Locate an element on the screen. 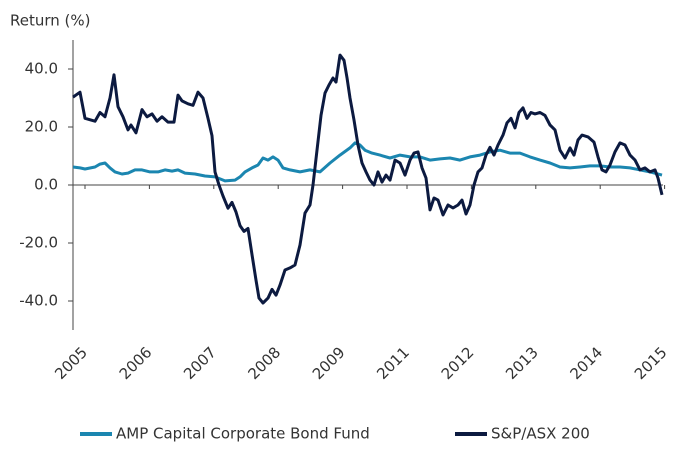 Image resolution: width=674 pixels, height=450 pixels. x-tick-label: 2015 is located at coordinates (651, 363).